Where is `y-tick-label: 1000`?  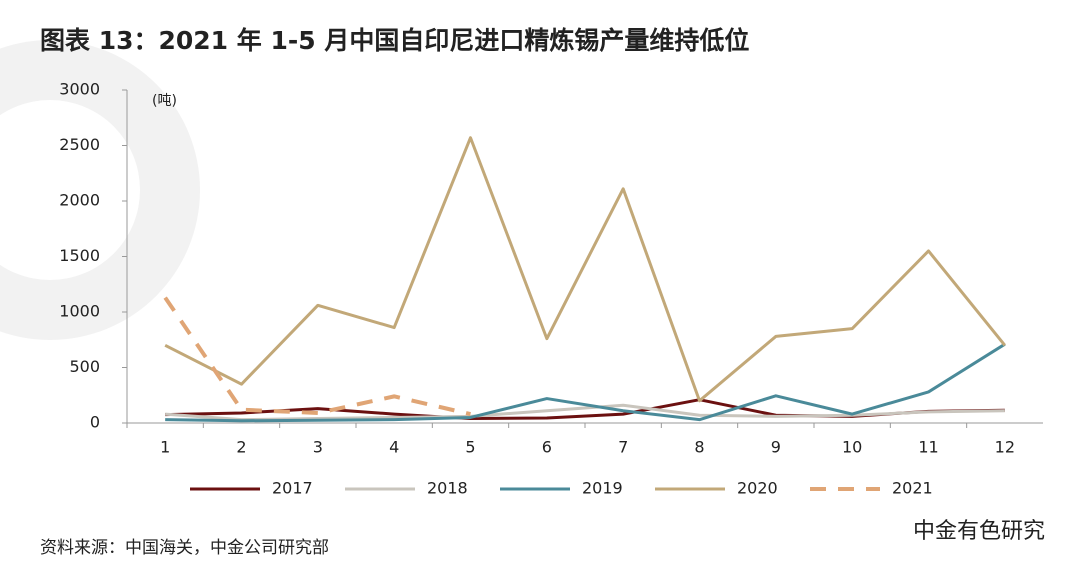
y-tick-label: 1000 is located at coordinates (79, 311).